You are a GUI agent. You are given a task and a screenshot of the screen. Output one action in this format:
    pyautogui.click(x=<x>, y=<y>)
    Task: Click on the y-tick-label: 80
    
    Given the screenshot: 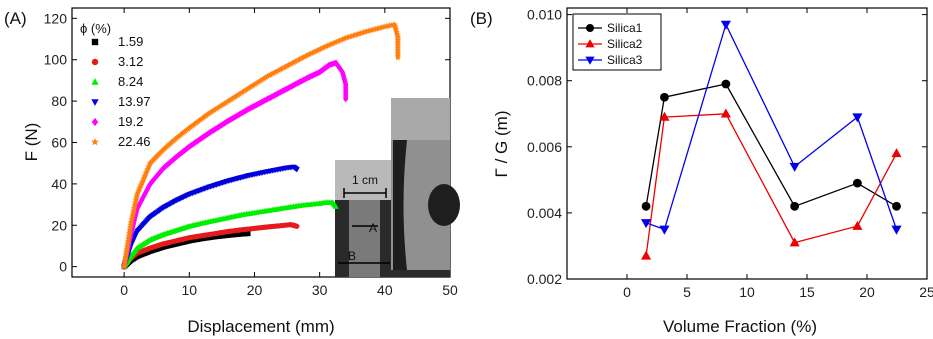 What is the action you would take?
    pyautogui.click(x=59, y=101)
    